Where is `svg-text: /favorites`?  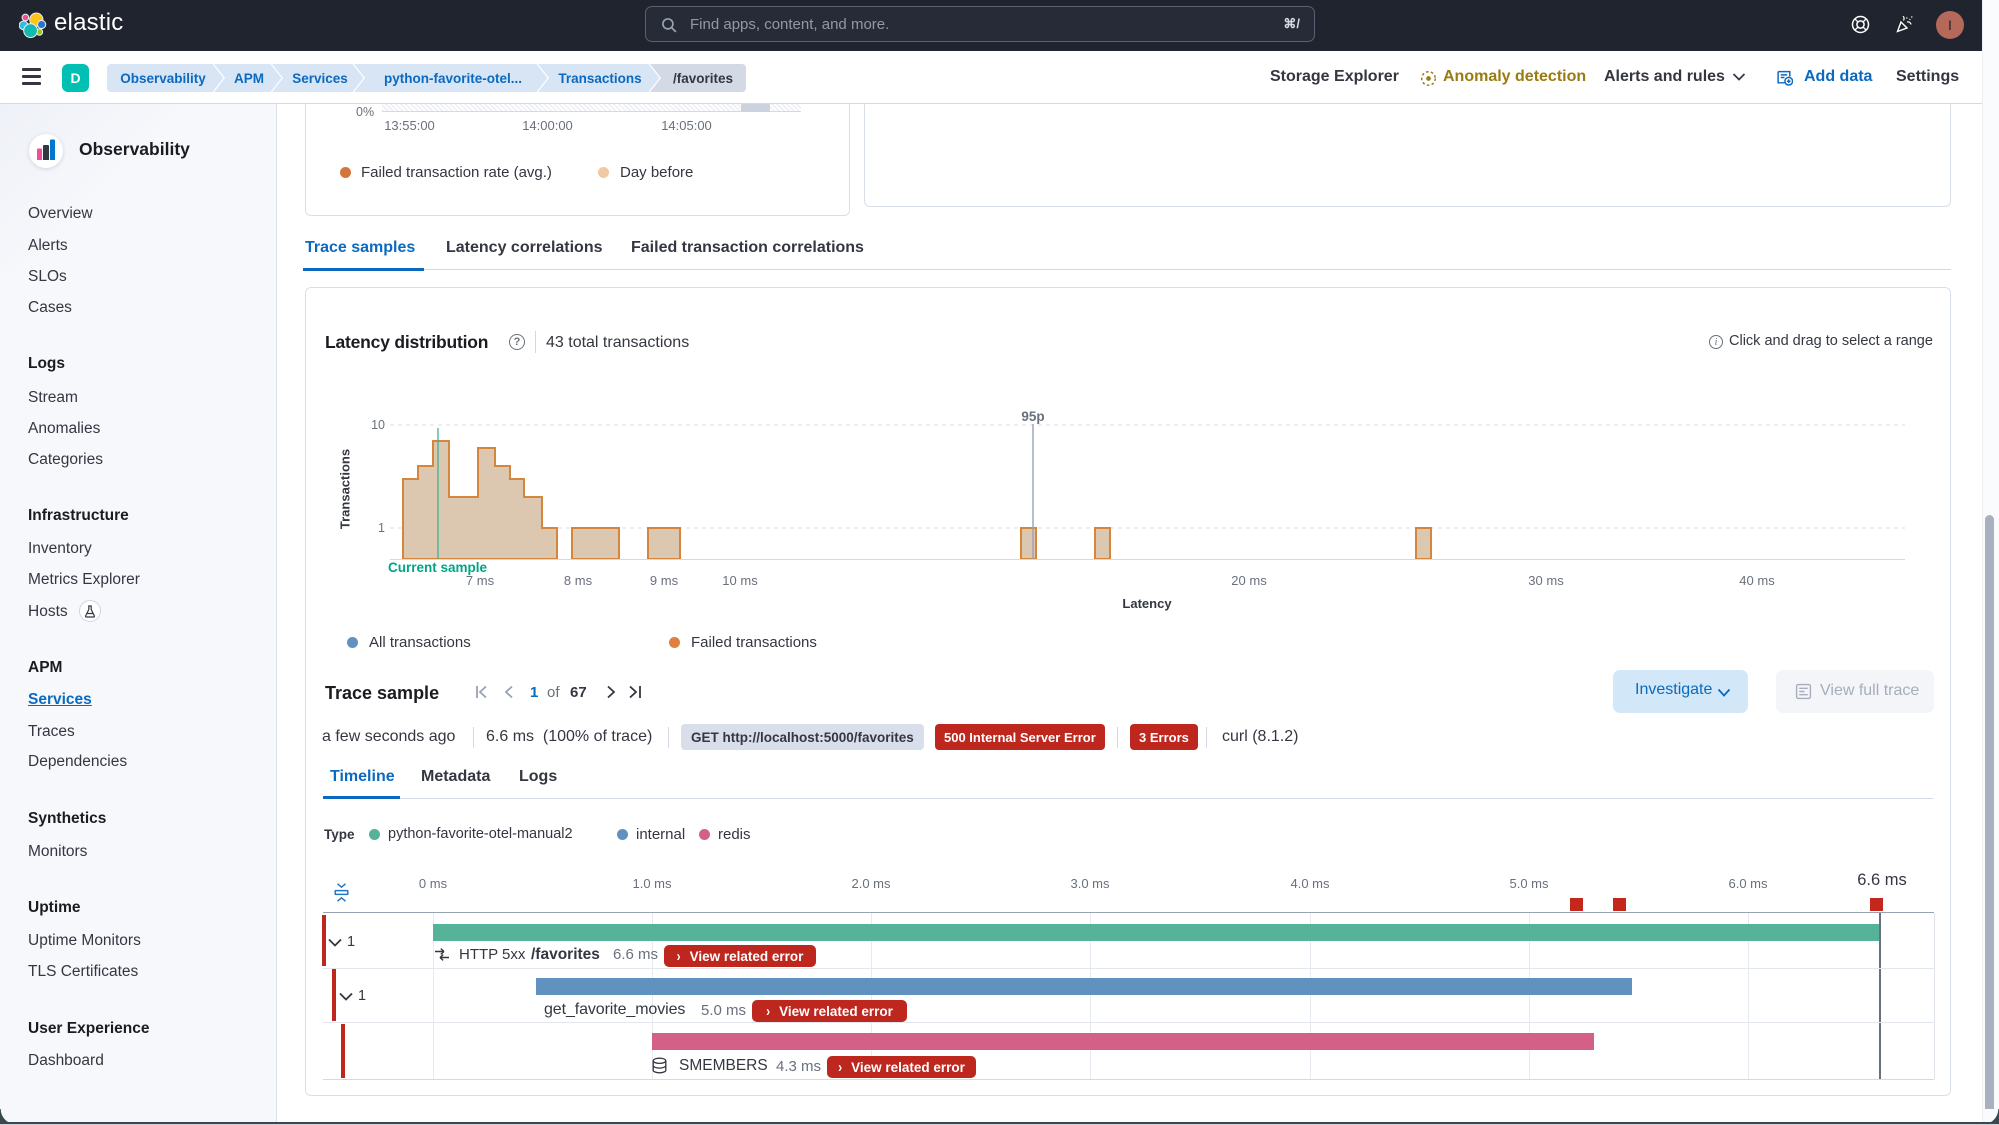
svg-text: /favorites is located at coordinates (703, 78).